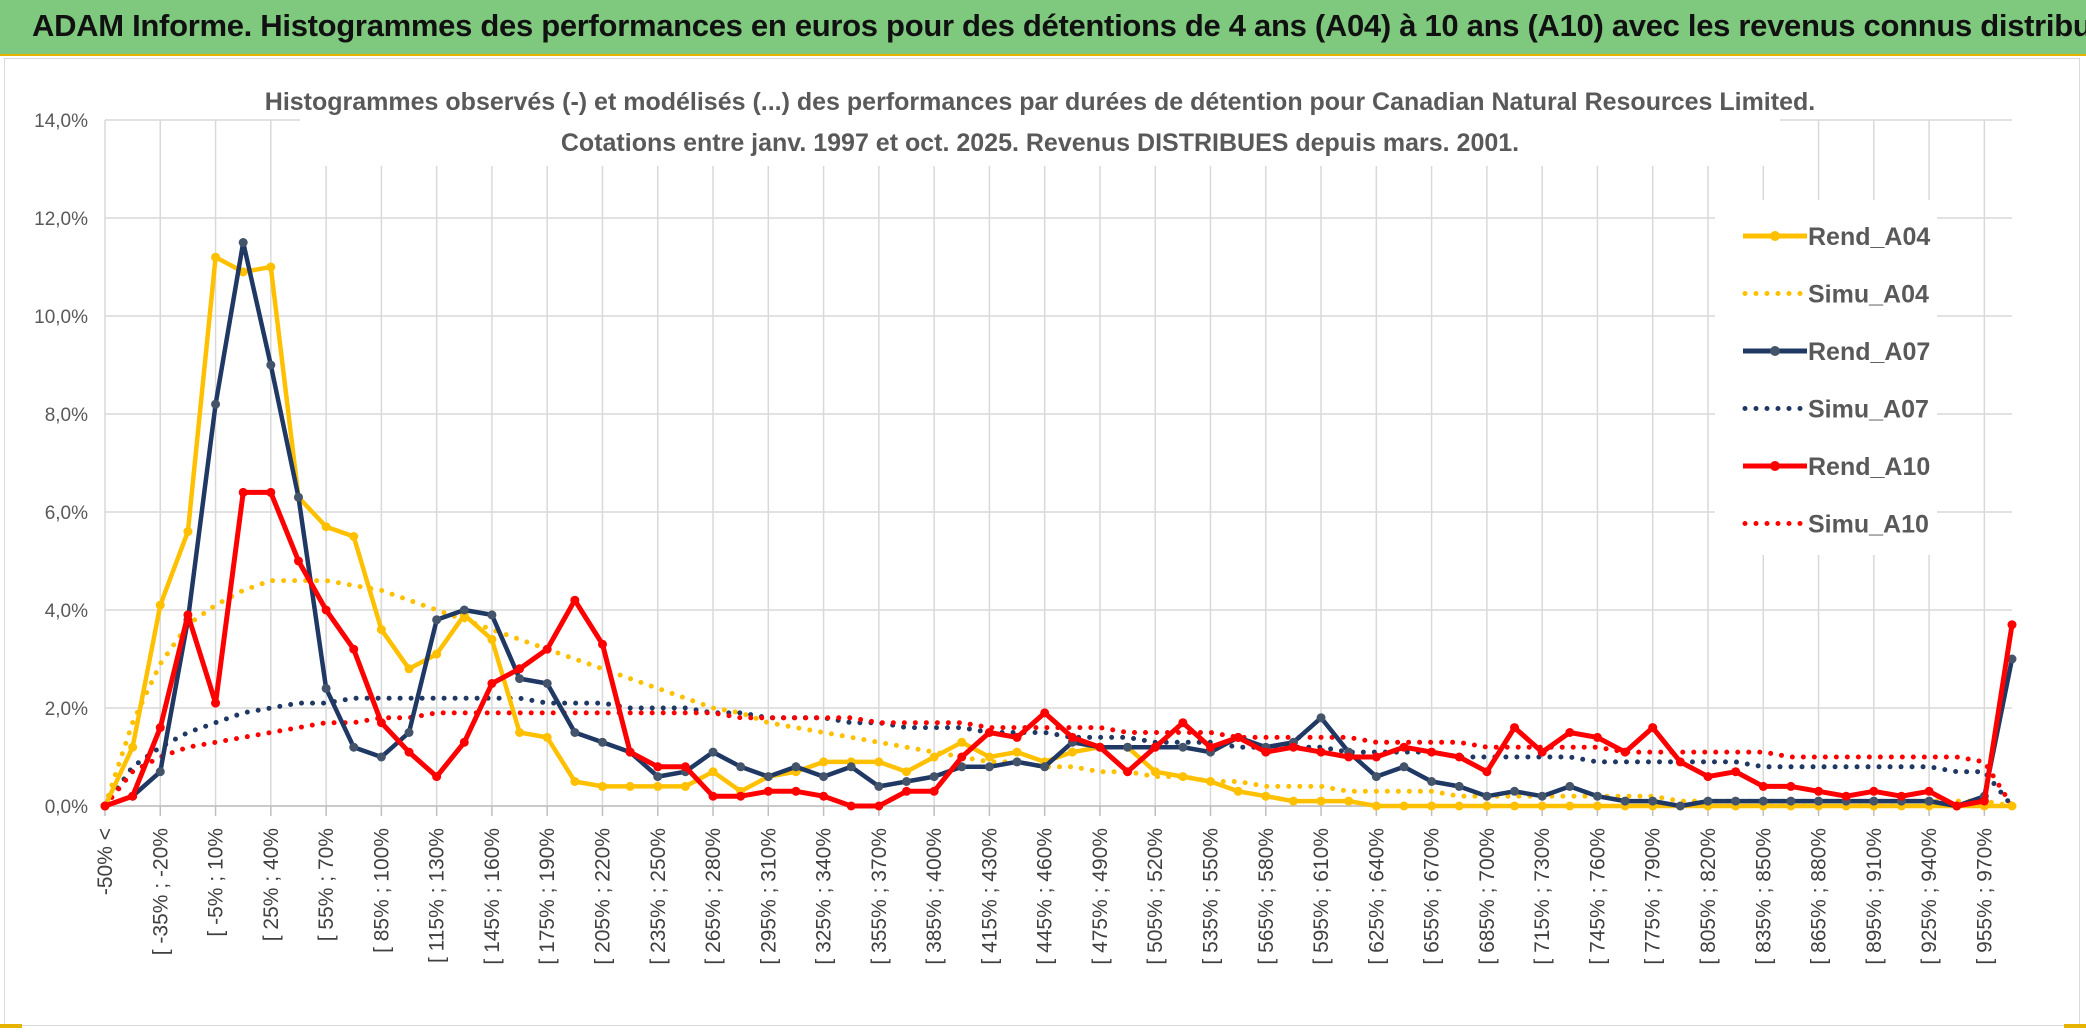 This screenshot has width=2086, height=1033. I want to click on corner-accent-left, so click(11, 1026).